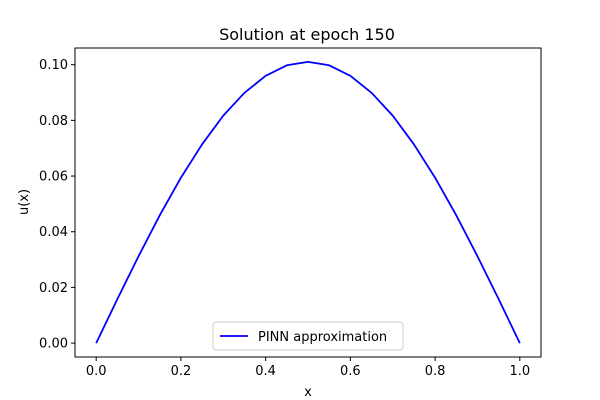 The height and width of the screenshot is (400, 600). Describe the element at coordinates (350, 371) in the screenshot. I see `x-tick-label: 0.6` at that location.